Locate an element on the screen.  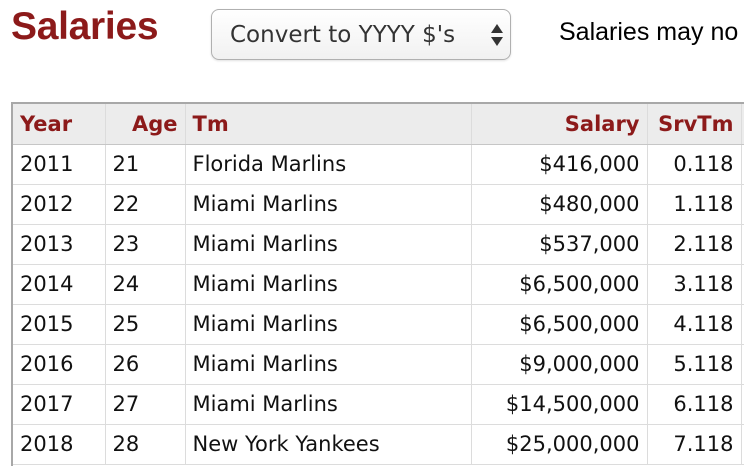
table-header-row: Year Age Tm Salary SrvTm is located at coordinates (378, 124).